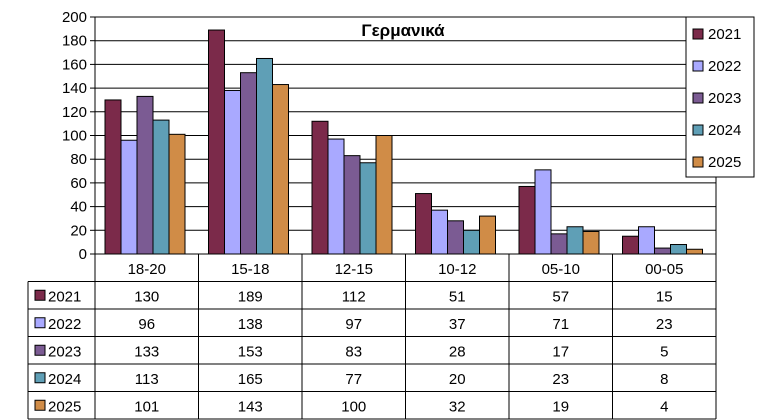 The width and height of the screenshot is (768, 420). Describe the element at coordinates (74, 17) in the screenshot. I see `y-tick-label: 200` at that location.